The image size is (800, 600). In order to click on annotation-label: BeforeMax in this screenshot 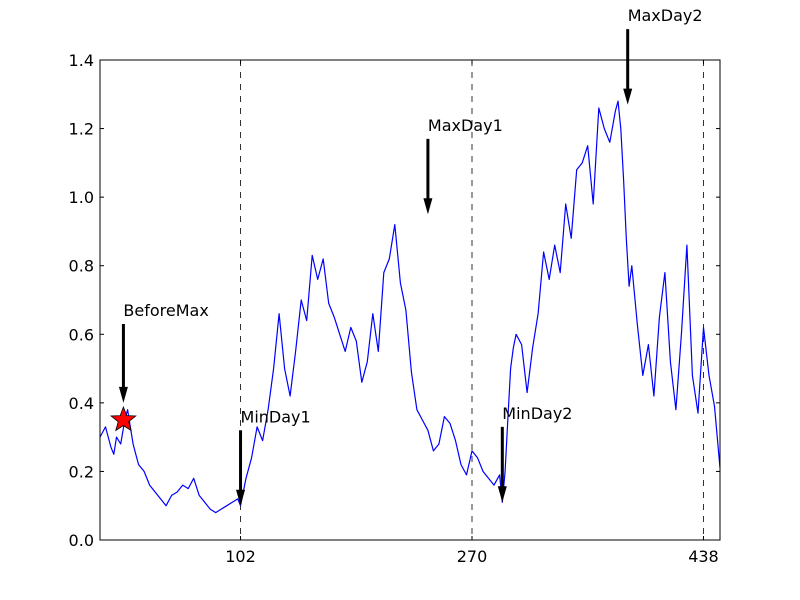, I will do `click(165, 310)`.